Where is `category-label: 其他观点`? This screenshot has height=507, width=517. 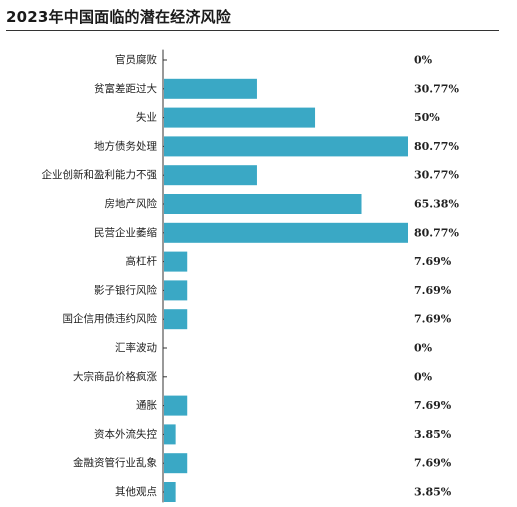
category-label: 其他观点 is located at coordinates (136, 491).